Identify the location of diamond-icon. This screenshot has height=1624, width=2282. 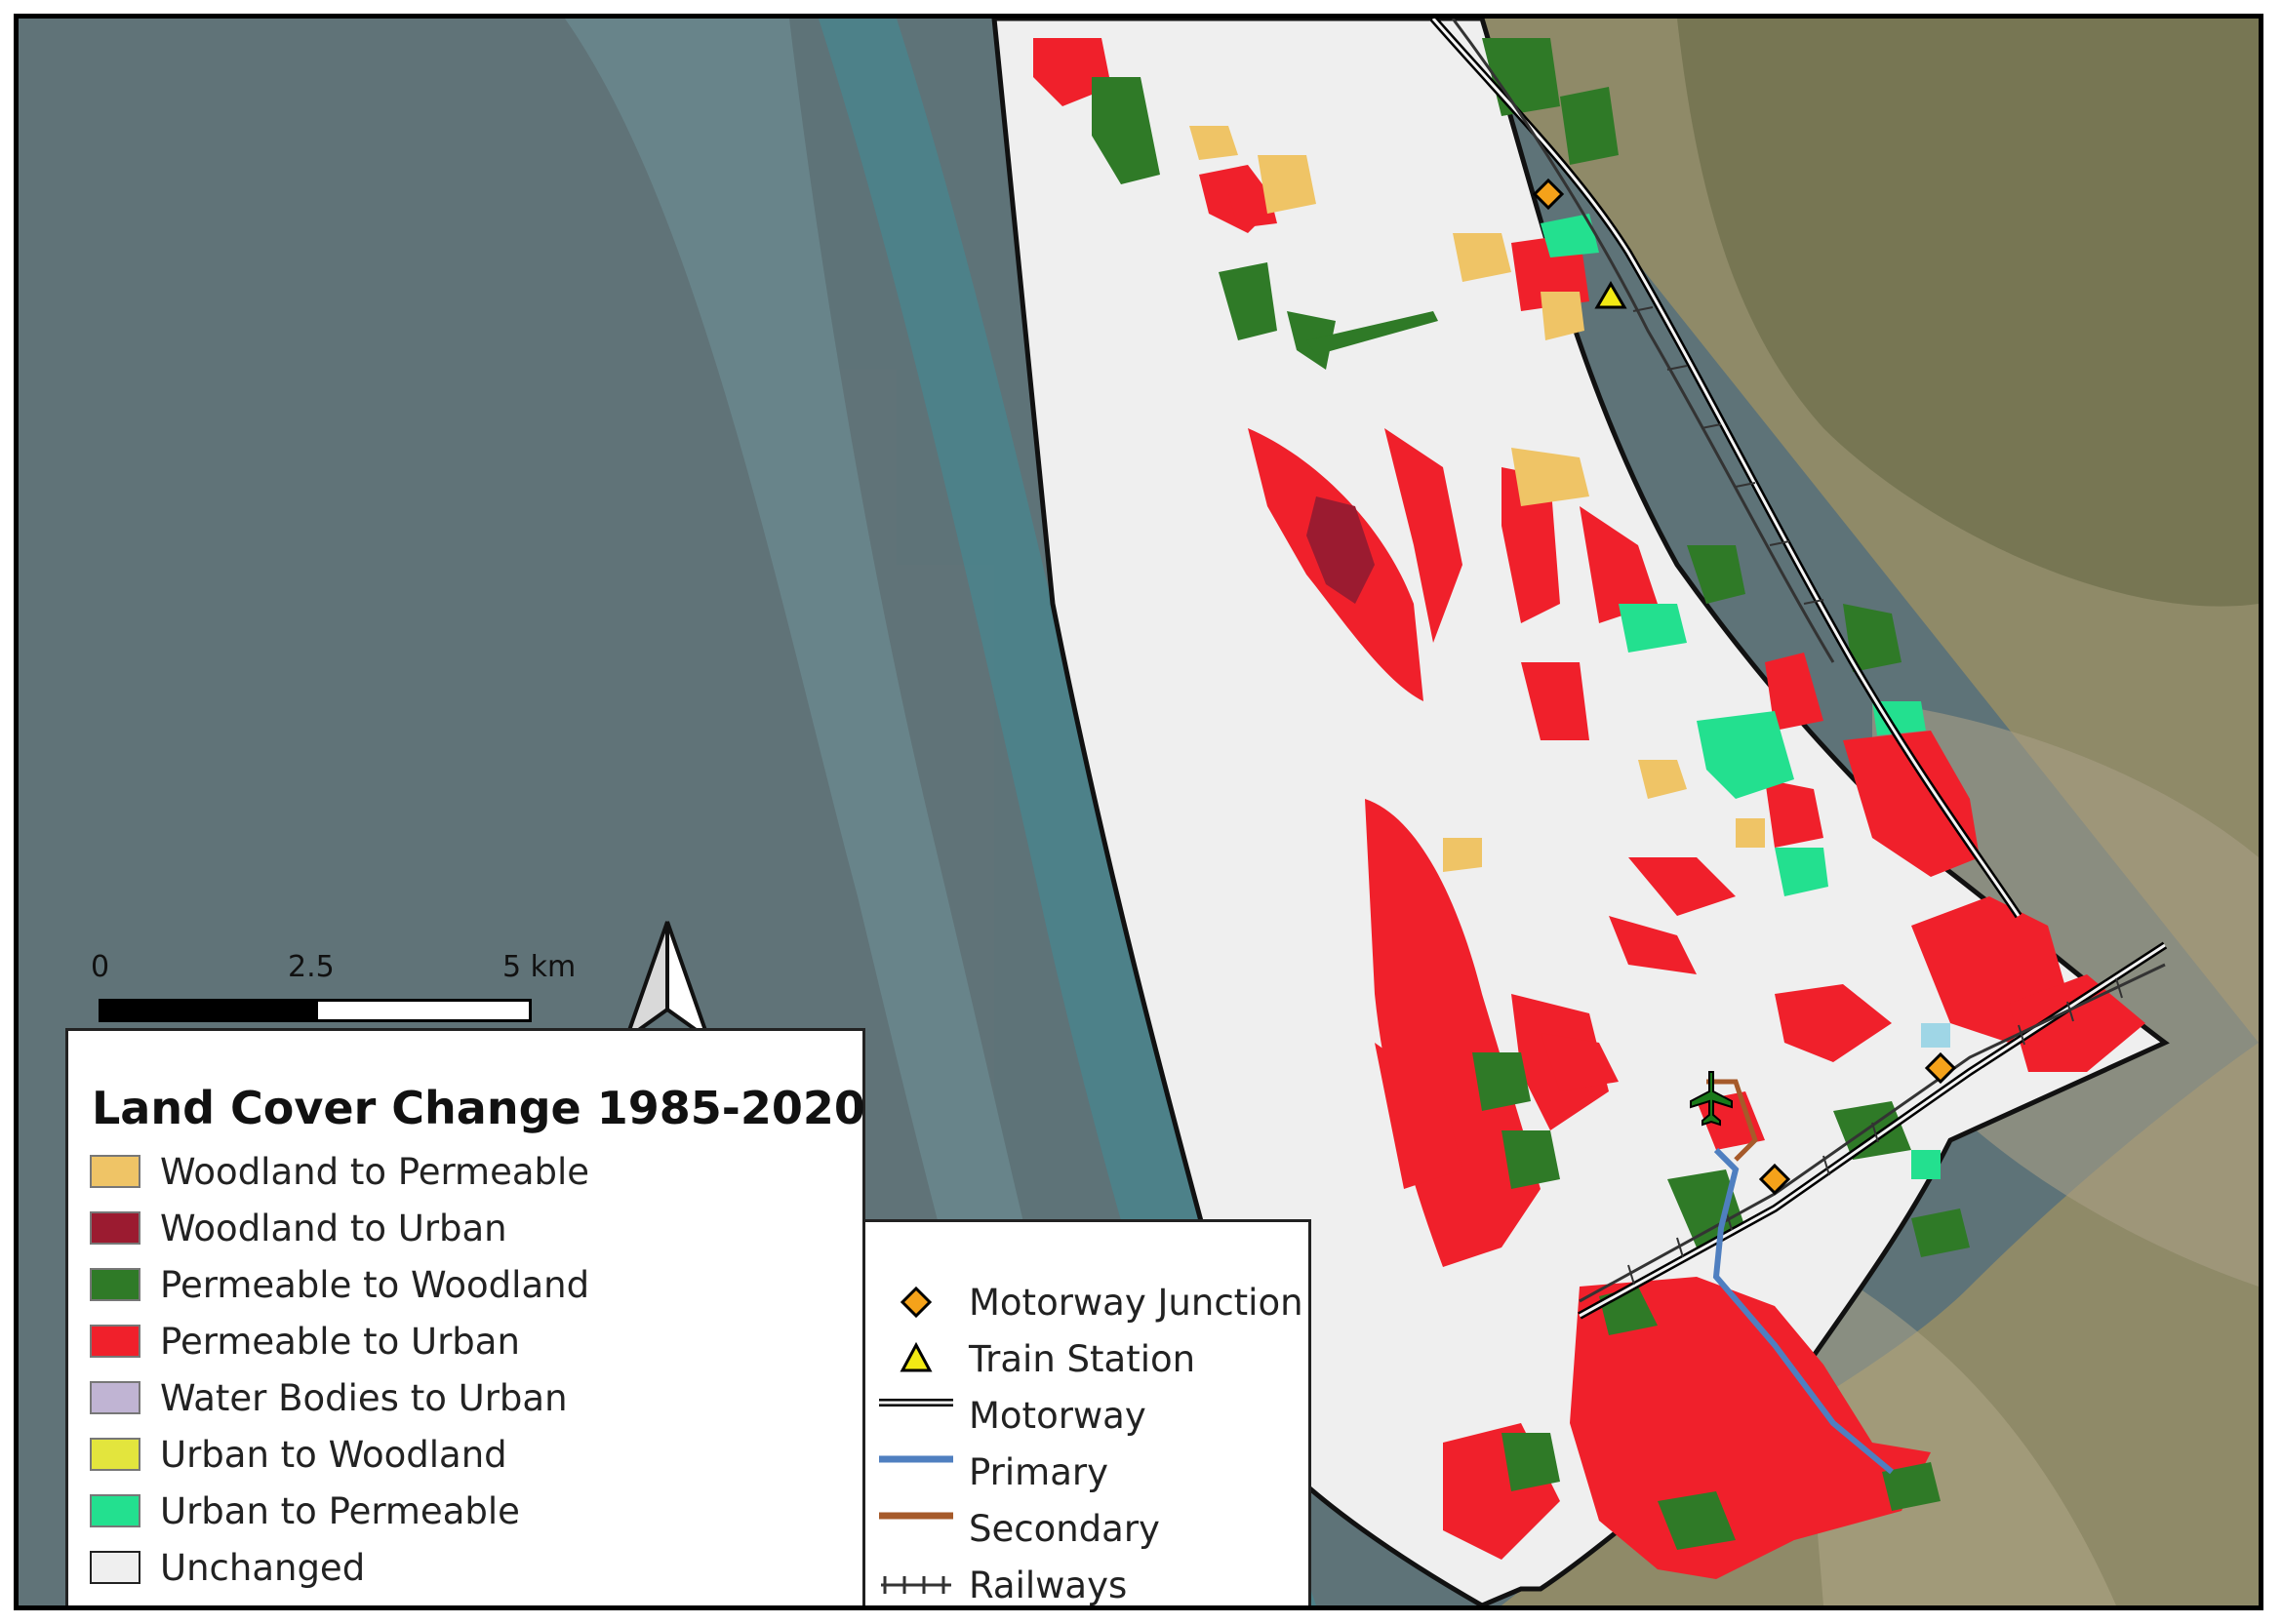
(917, 1302).